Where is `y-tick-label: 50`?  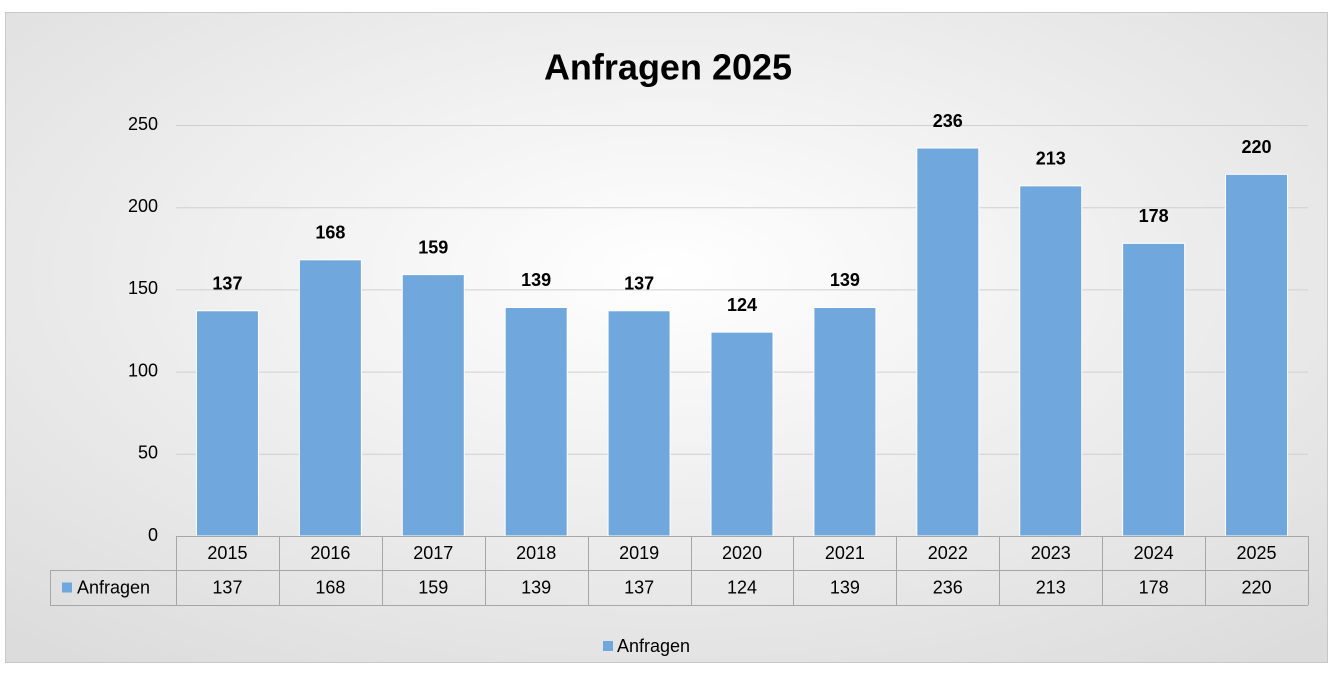 y-tick-label: 50 is located at coordinates (148, 453).